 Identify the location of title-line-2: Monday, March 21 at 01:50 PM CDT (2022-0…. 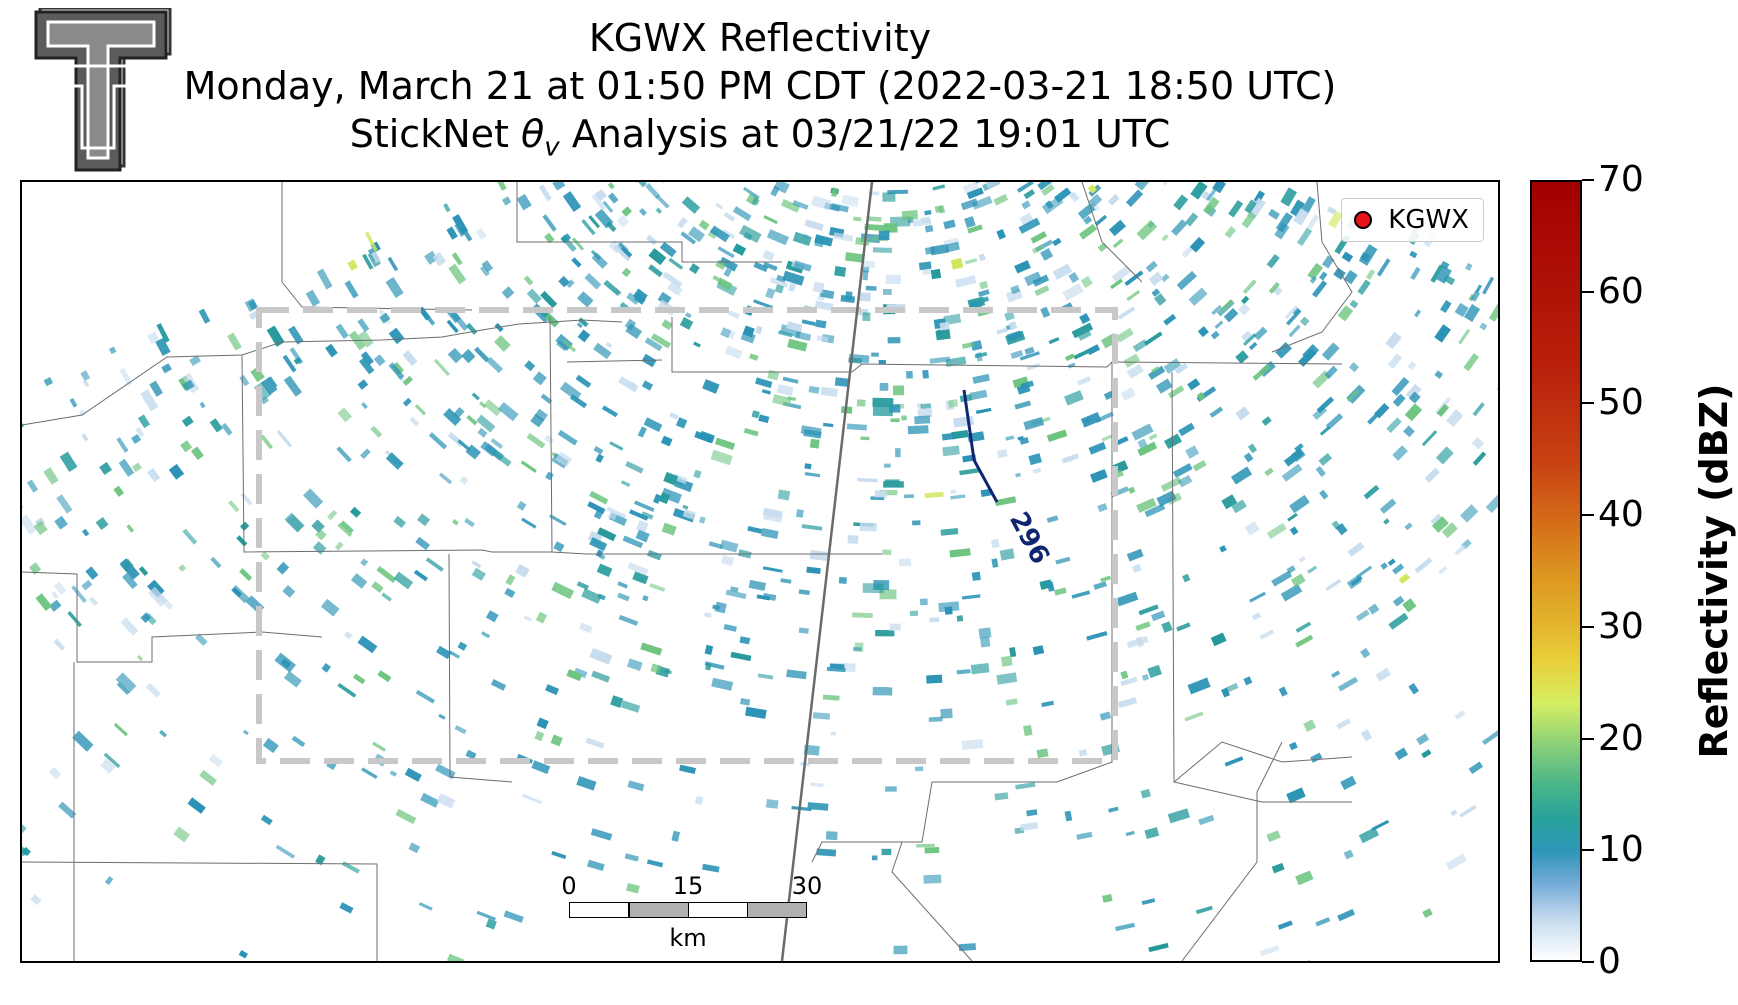
(760, 86).